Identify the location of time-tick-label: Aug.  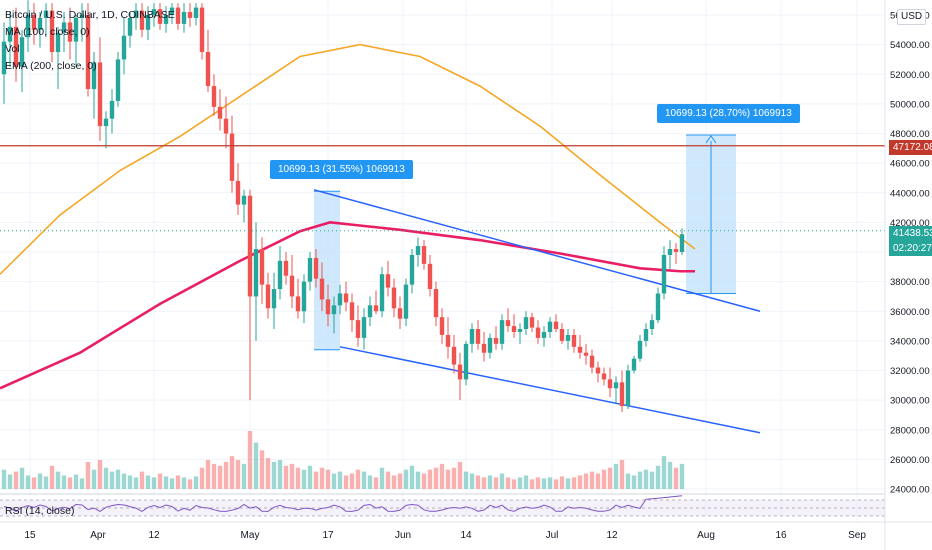
(706, 535).